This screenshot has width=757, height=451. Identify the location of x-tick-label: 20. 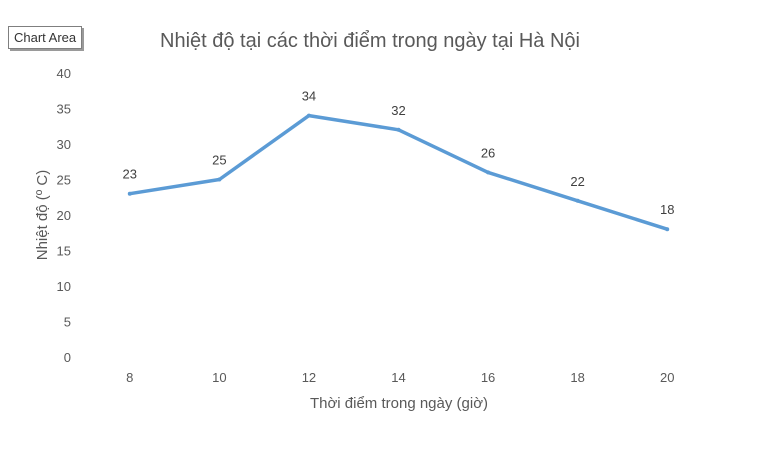
(667, 377).